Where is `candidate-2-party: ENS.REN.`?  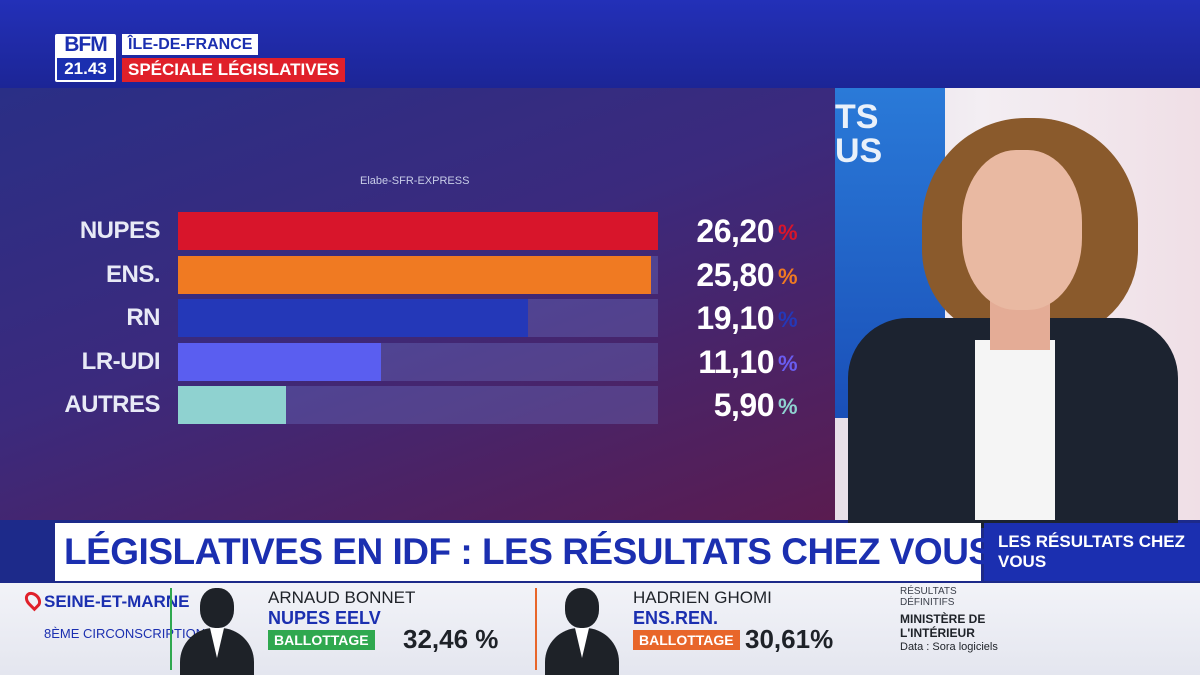
candidate-2-party: ENS.REN. is located at coordinates (676, 618).